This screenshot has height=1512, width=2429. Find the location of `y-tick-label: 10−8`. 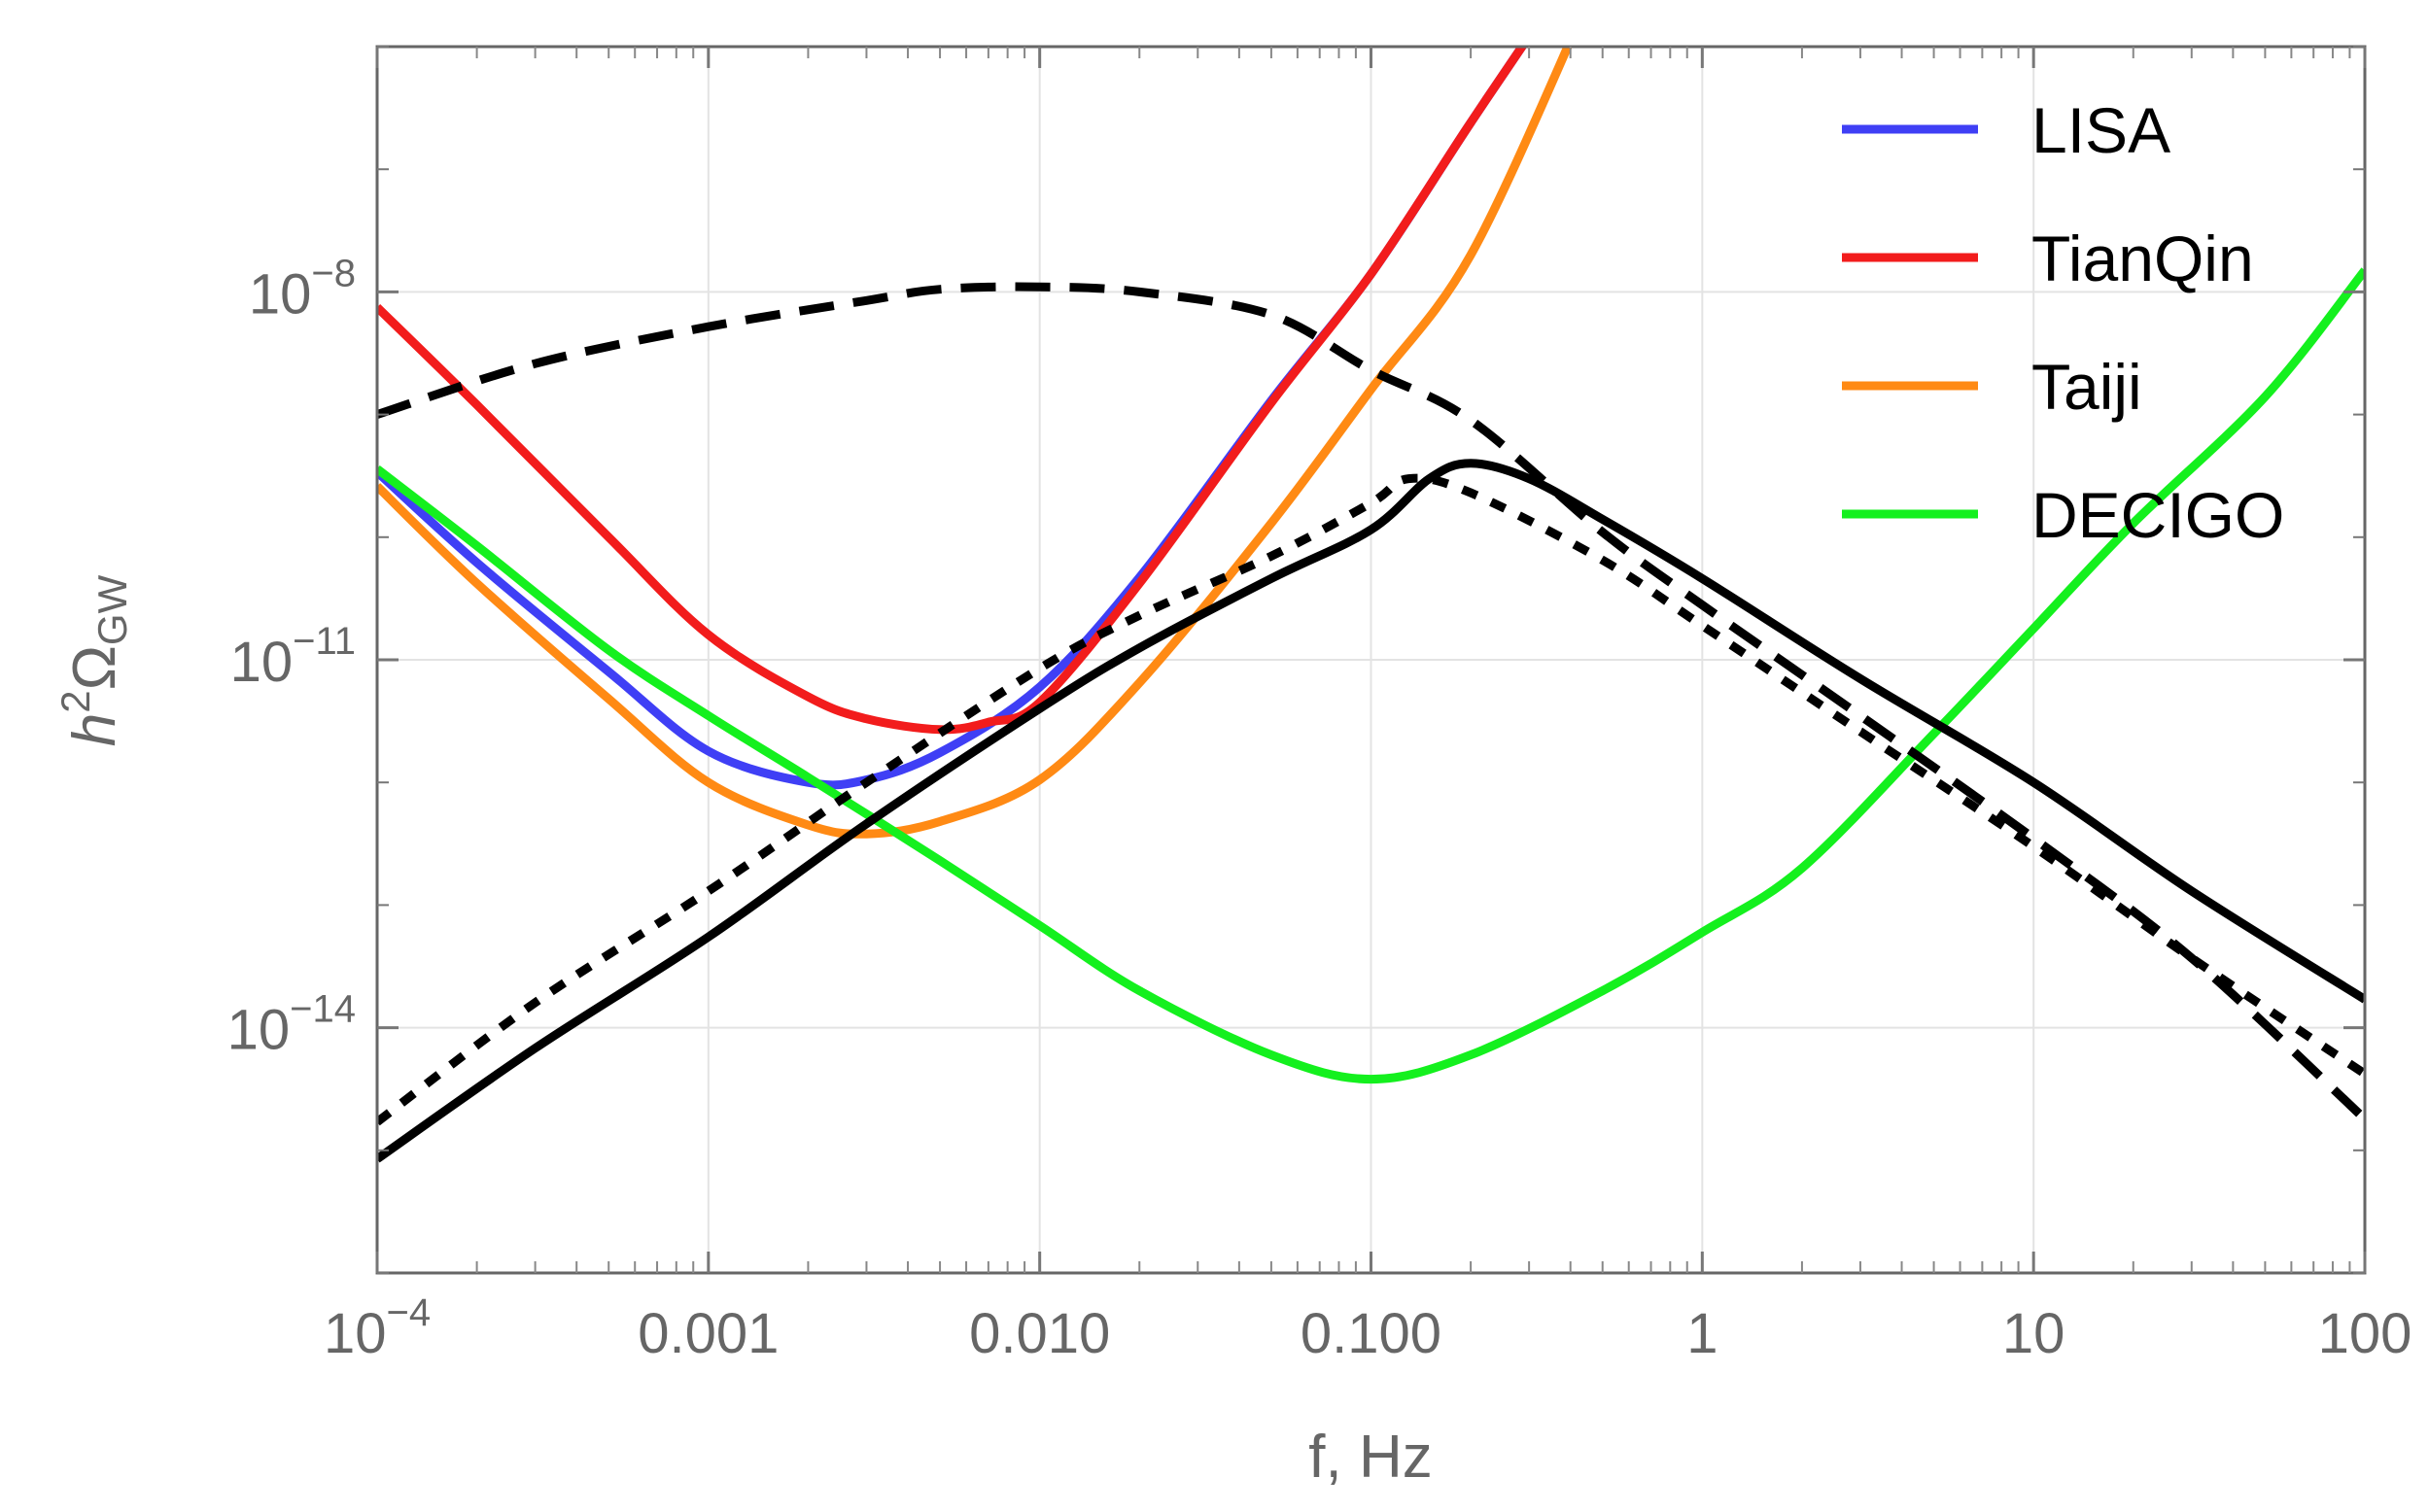

y-tick-label: 10−8 is located at coordinates (302, 289).